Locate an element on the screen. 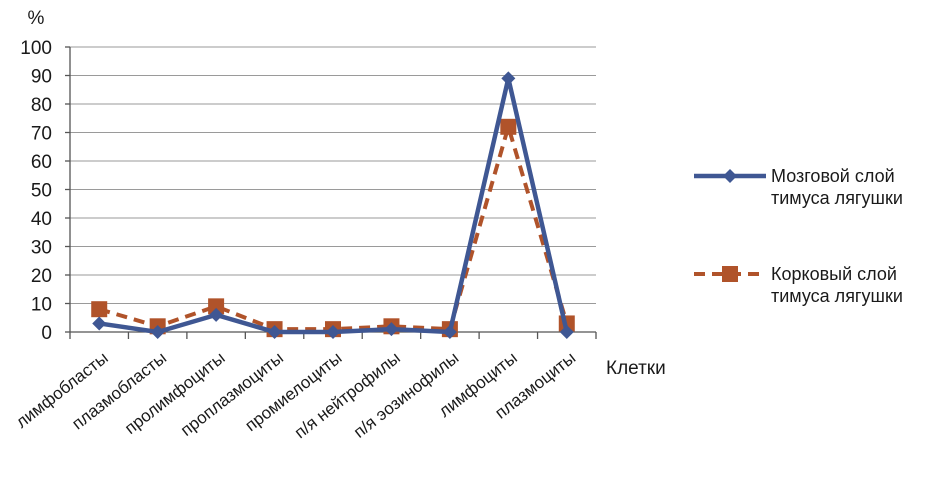 This screenshot has height=484, width=947. y-tick-label: 100 is located at coordinates (36, 48).